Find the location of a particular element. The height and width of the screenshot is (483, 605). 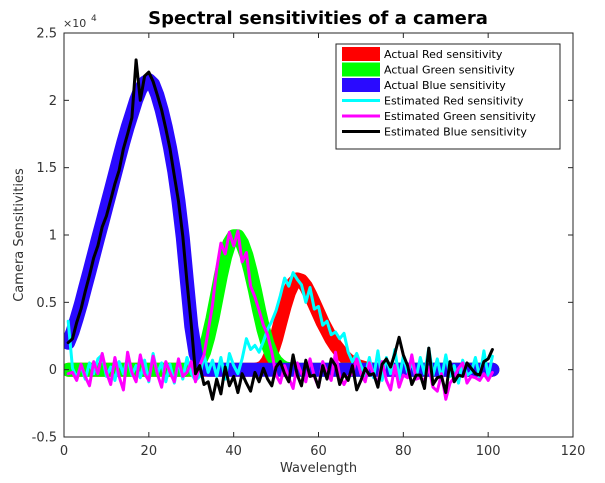

y-tick-label: -0.5 is located at coordinates (44, 438).